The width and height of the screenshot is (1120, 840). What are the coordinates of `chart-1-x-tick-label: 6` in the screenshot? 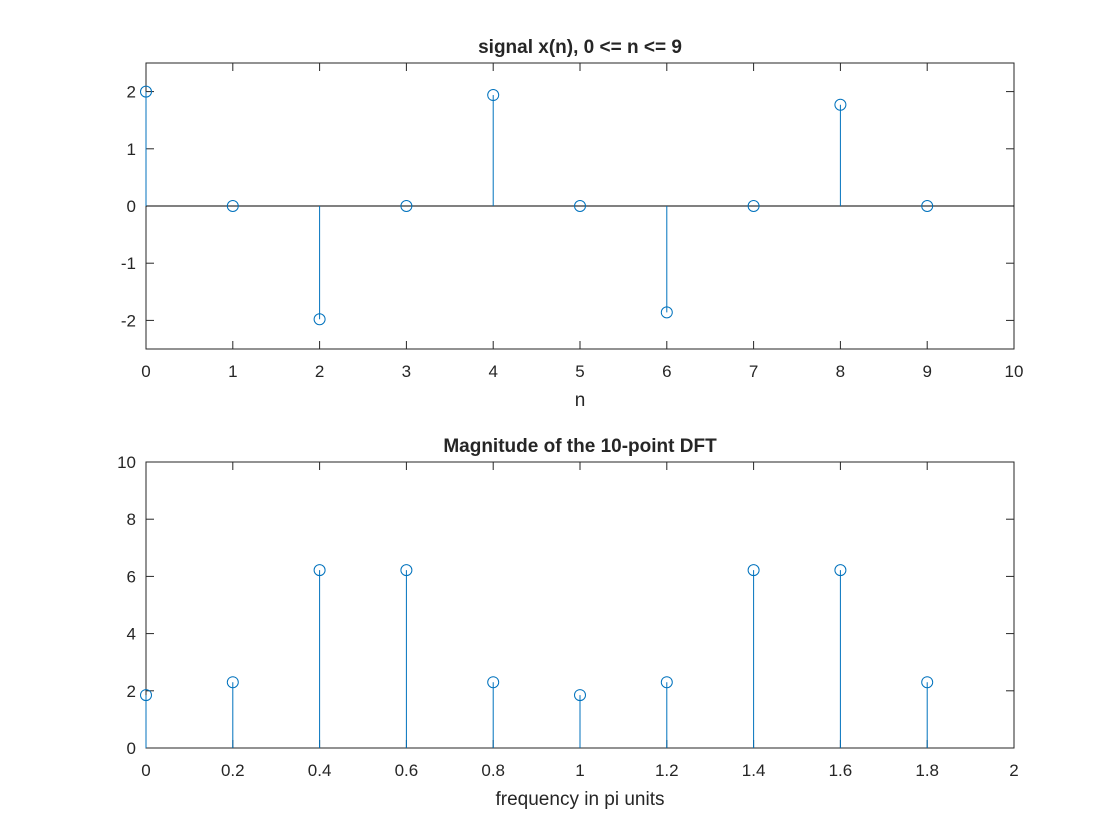 It's located at (666, 371).